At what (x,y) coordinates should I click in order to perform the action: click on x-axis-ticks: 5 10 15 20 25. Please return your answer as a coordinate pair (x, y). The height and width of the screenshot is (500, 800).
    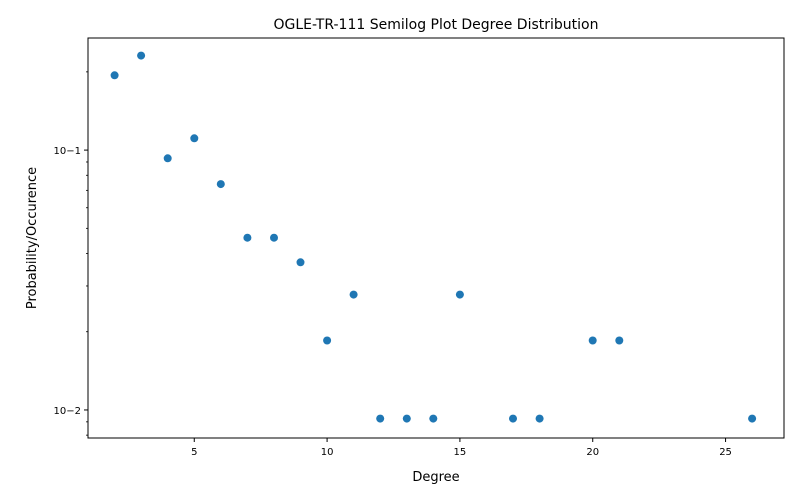
    Looking at the image, I should click on (461, 448).